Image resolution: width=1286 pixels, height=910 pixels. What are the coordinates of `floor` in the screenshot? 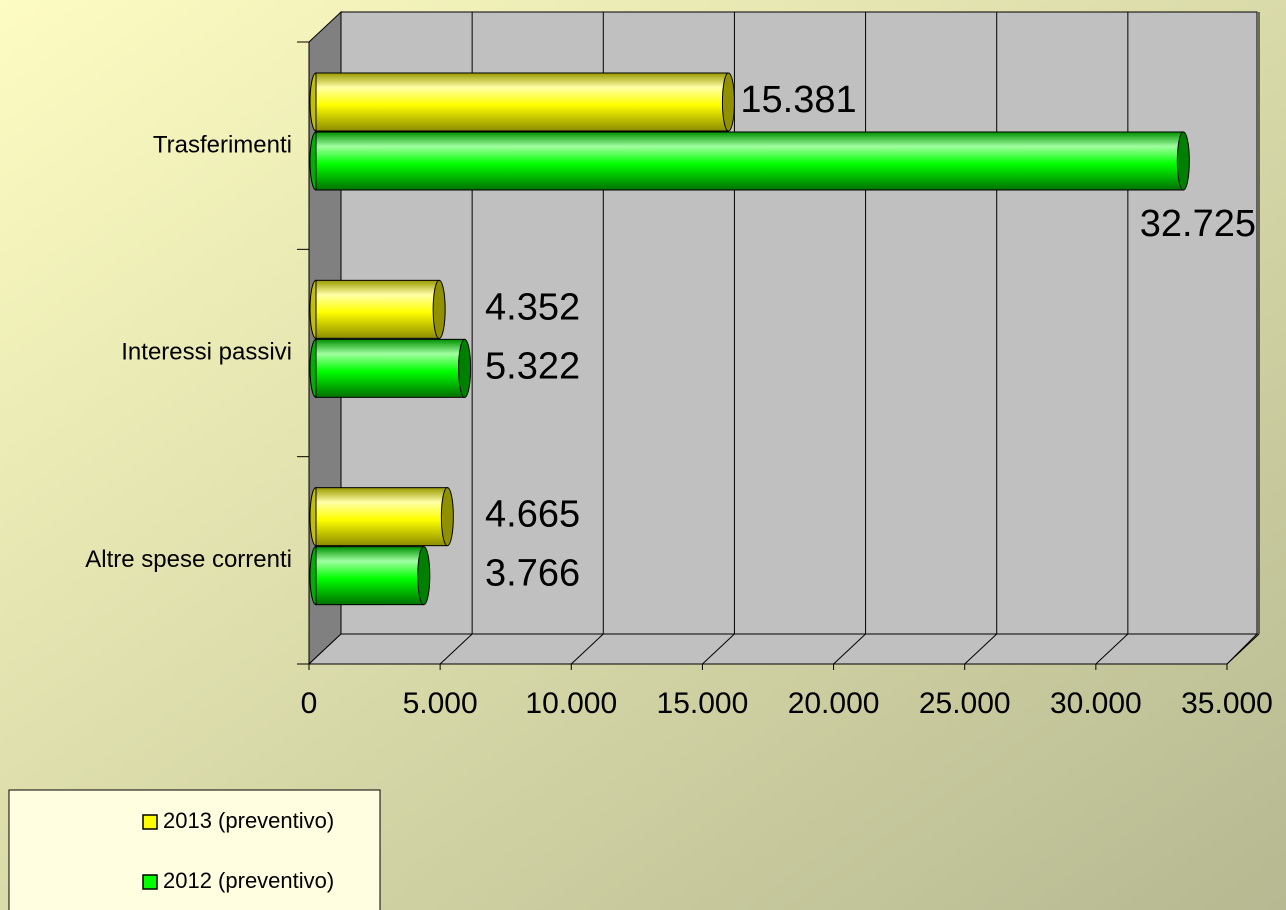 It's located at (783, 649).